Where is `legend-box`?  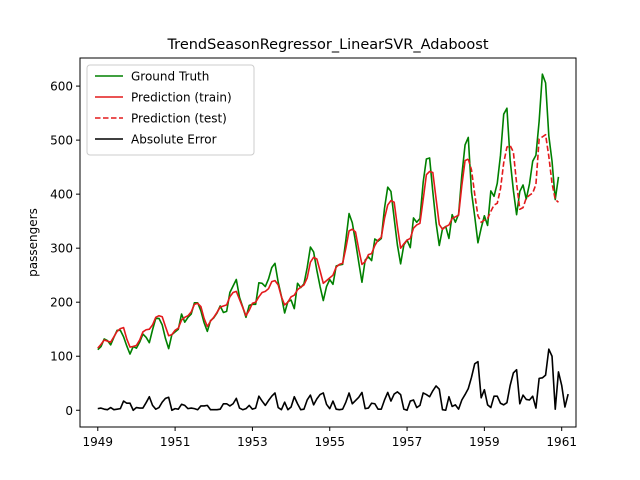
legend-box is located at coordinates (170, 110).